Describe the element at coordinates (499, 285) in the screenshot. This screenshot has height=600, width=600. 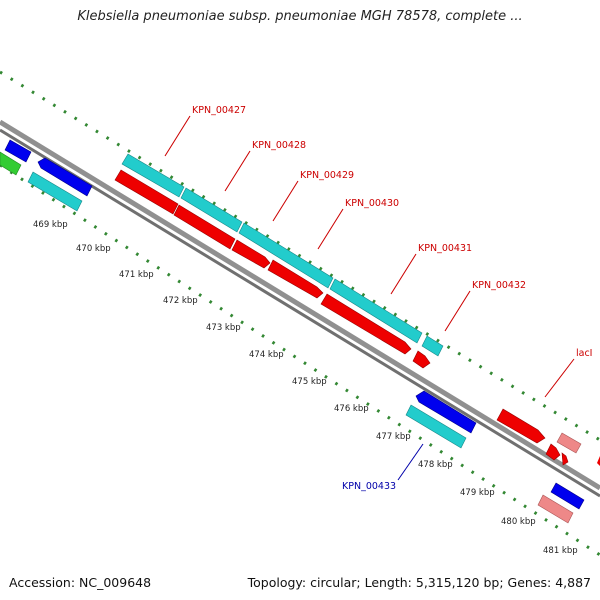
I see `gene-label: KPN_00432` at that location.